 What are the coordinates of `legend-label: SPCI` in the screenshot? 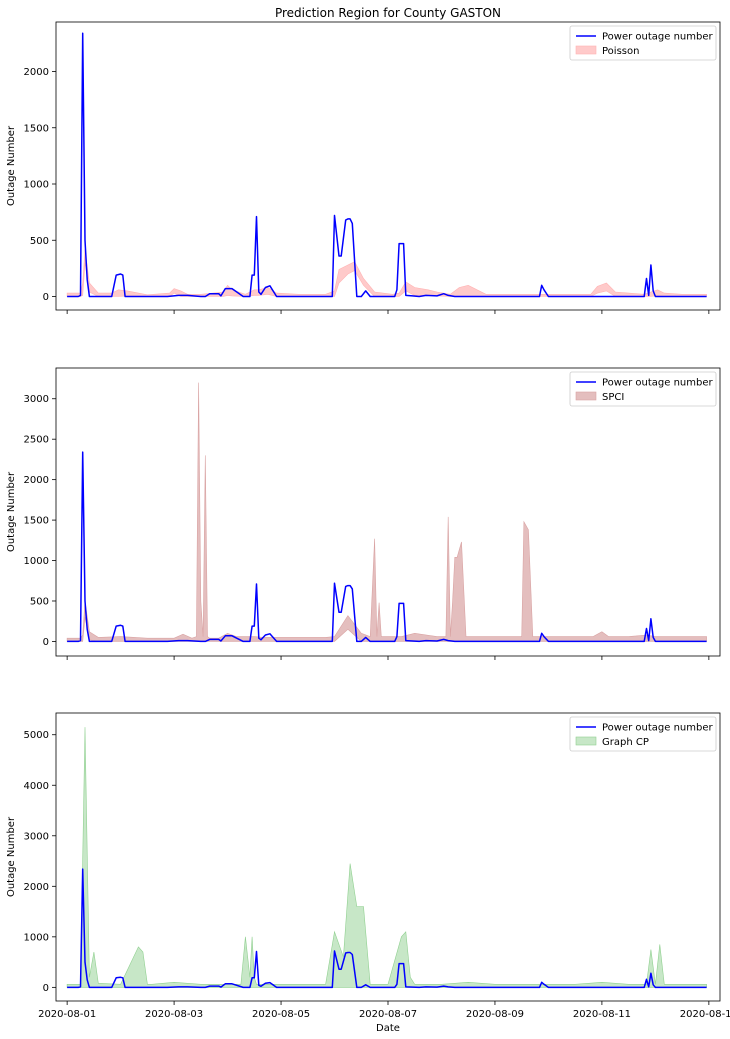 It's located at (613, 397).